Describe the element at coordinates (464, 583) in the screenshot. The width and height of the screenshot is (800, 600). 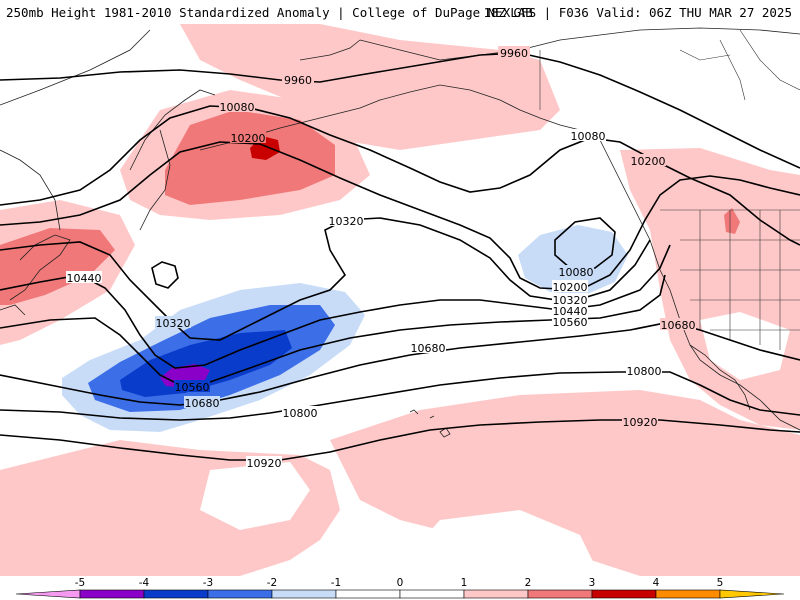
I see `colorbar-tick-label: 1` at that location.